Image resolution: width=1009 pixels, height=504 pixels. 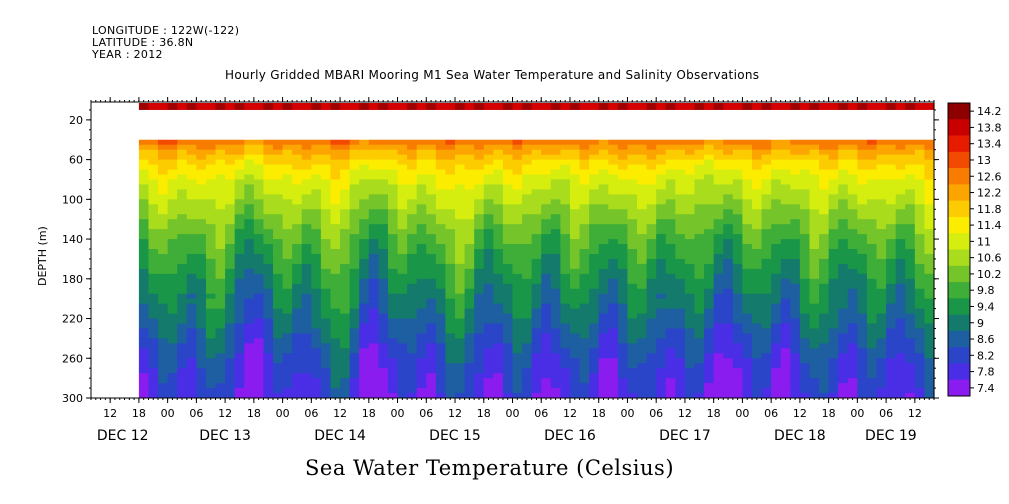 What do you see at coordinates (110, 413) in the screenshot?
I see `x-tick-label: 12` at bounding box center [110, 413].